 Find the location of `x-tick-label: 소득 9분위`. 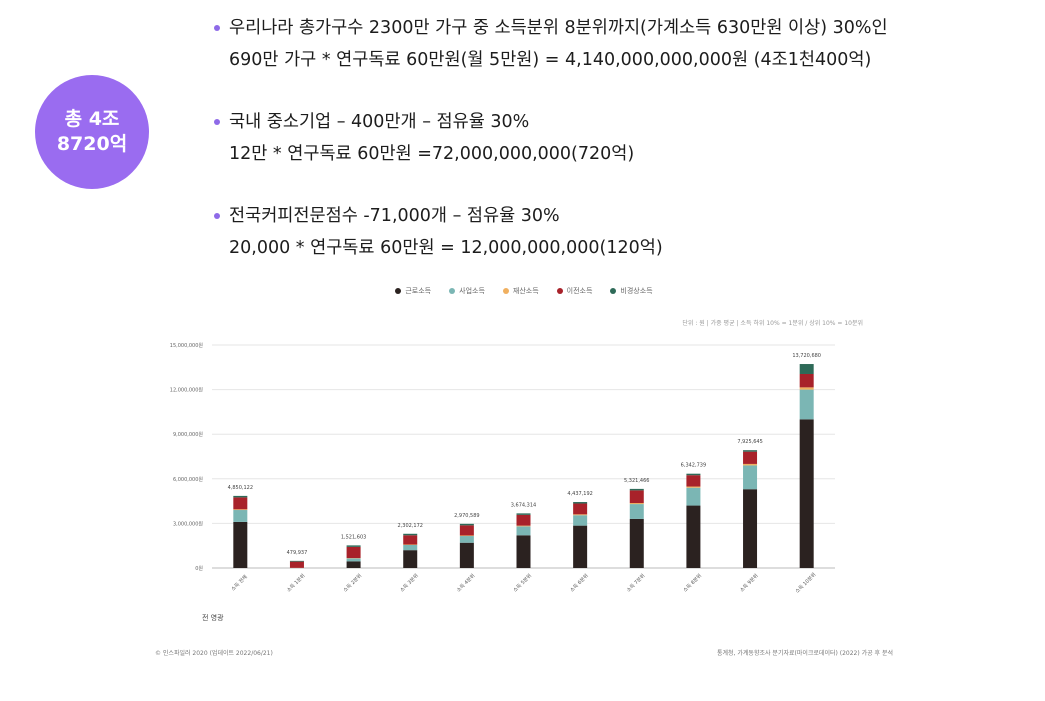

x-tick-label: 소득 9분위 is located at coordinates (748, 582).